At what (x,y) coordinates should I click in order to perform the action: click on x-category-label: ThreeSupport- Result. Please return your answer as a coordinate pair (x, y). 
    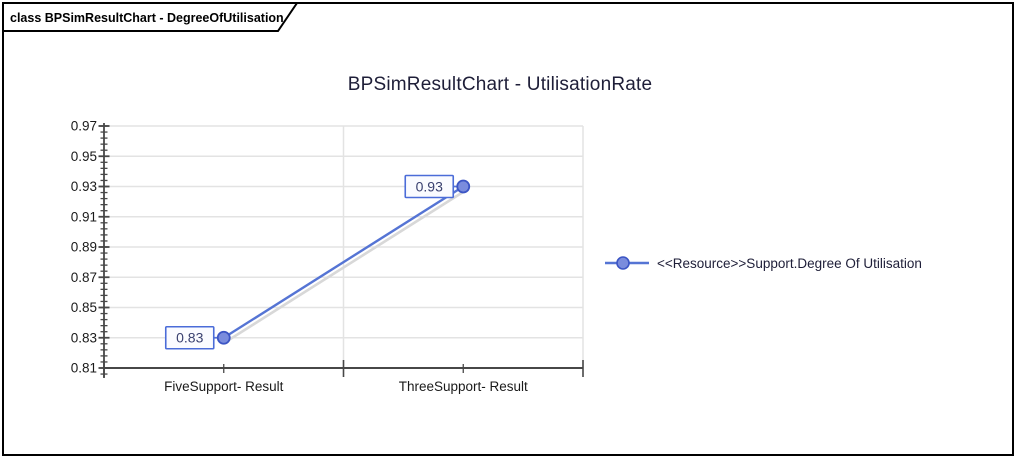
    Looking at the image, I should click on (463, 386).